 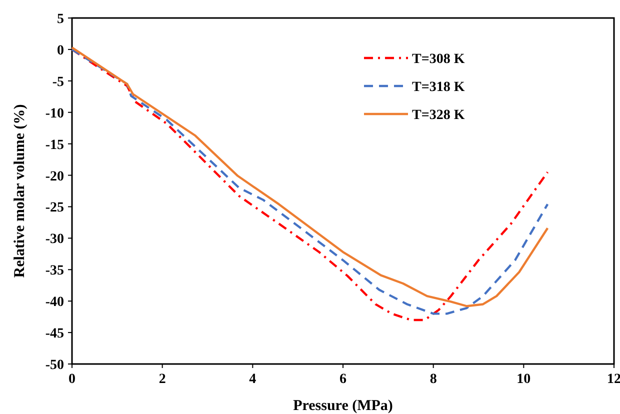 What do you see at coordinates (54, 271) in the screenshot?
I see `y-tick-label: -35` at bounding box center [54, 271].